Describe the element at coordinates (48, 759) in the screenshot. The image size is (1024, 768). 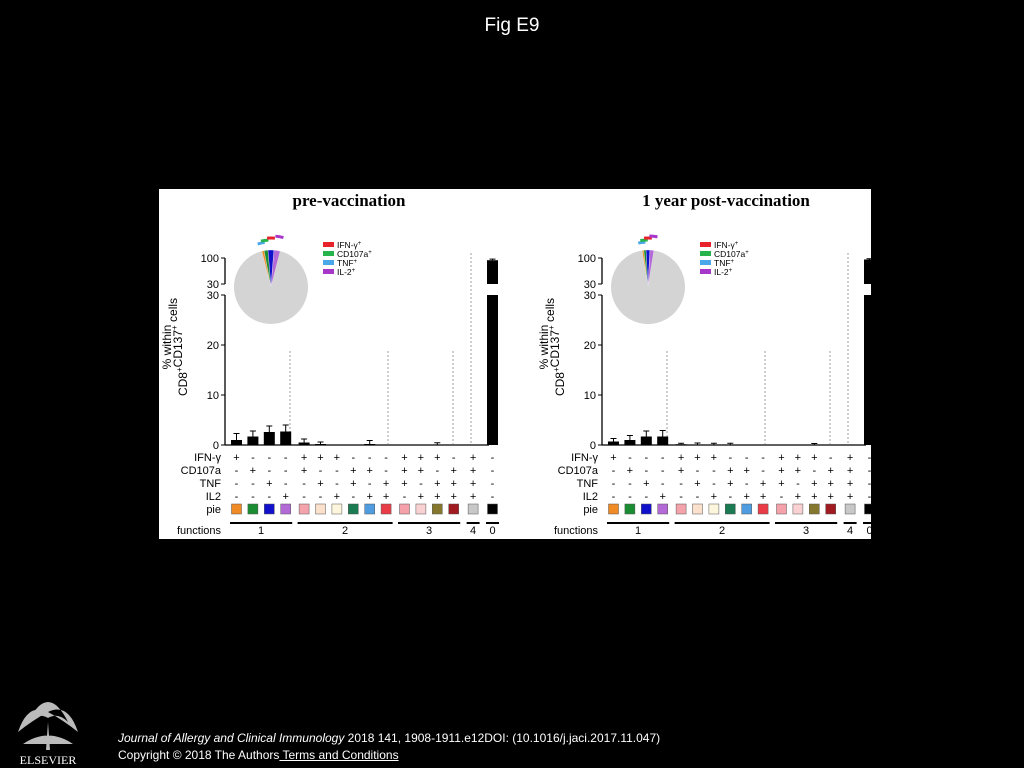
I see `logo-text: ELSEVIER` at that location.